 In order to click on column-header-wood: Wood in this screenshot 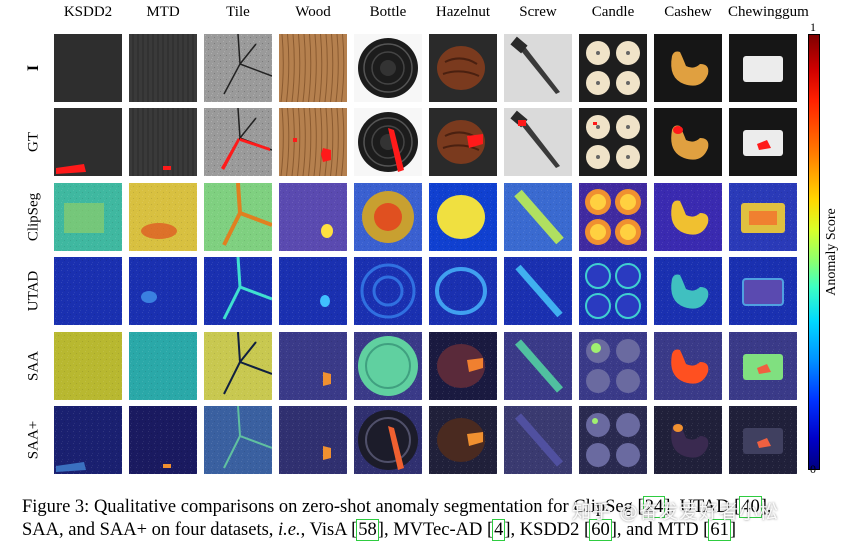, I will do `click(313, 12)`.